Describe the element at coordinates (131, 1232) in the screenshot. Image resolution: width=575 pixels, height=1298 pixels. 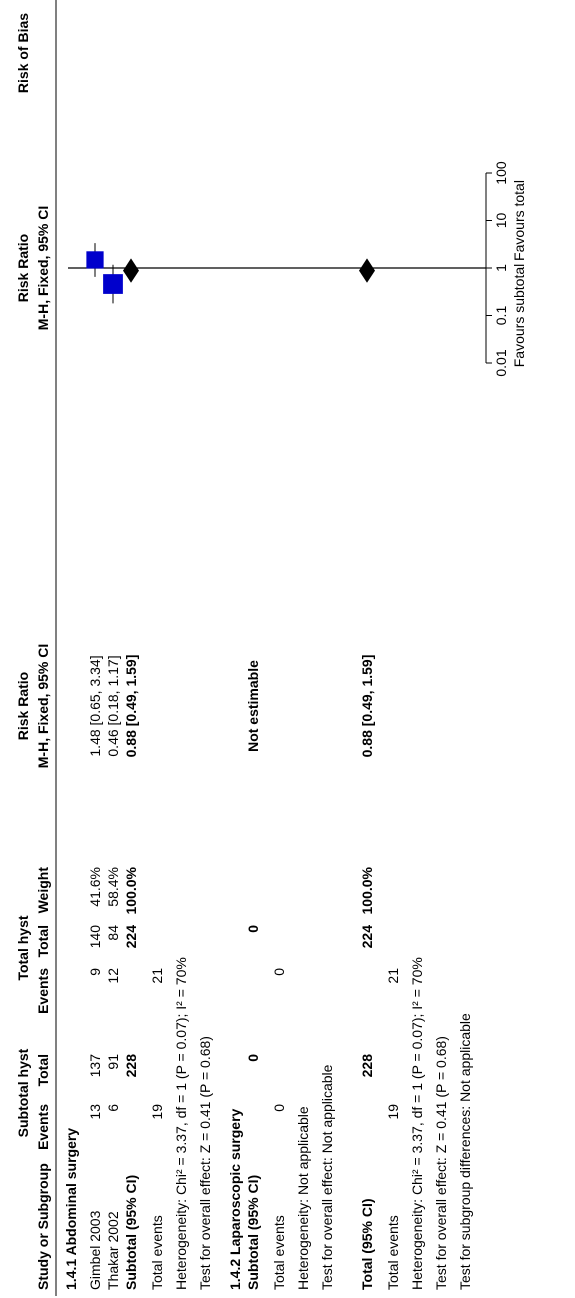
I see `subtotal-1-label: Subtotal (95% CI)` at that location.